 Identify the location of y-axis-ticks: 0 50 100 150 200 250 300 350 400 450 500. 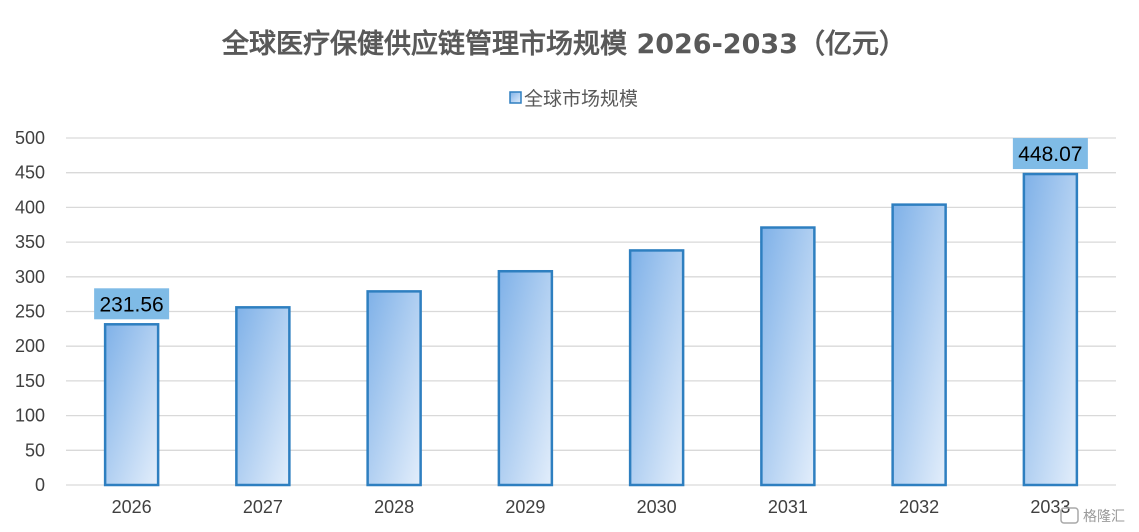
(30, 311).